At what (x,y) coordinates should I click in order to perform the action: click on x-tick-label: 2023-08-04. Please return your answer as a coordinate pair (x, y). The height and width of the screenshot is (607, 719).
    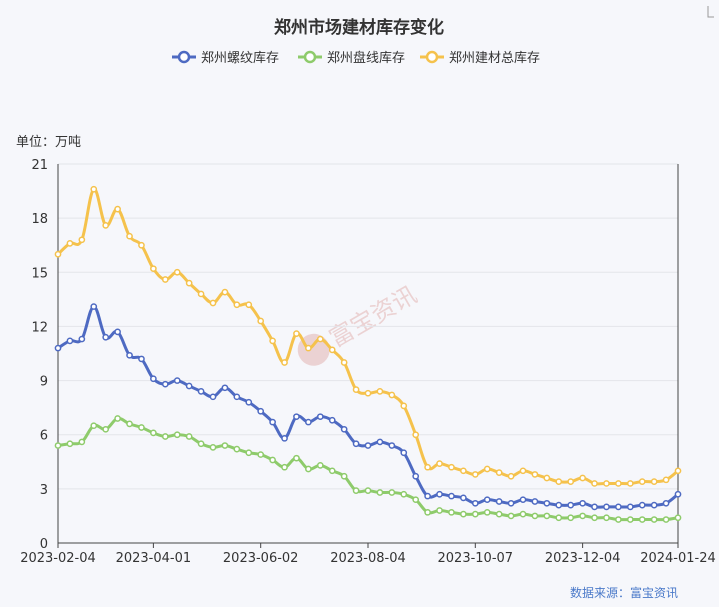
    Looking at the image, I should click on (368, 558).